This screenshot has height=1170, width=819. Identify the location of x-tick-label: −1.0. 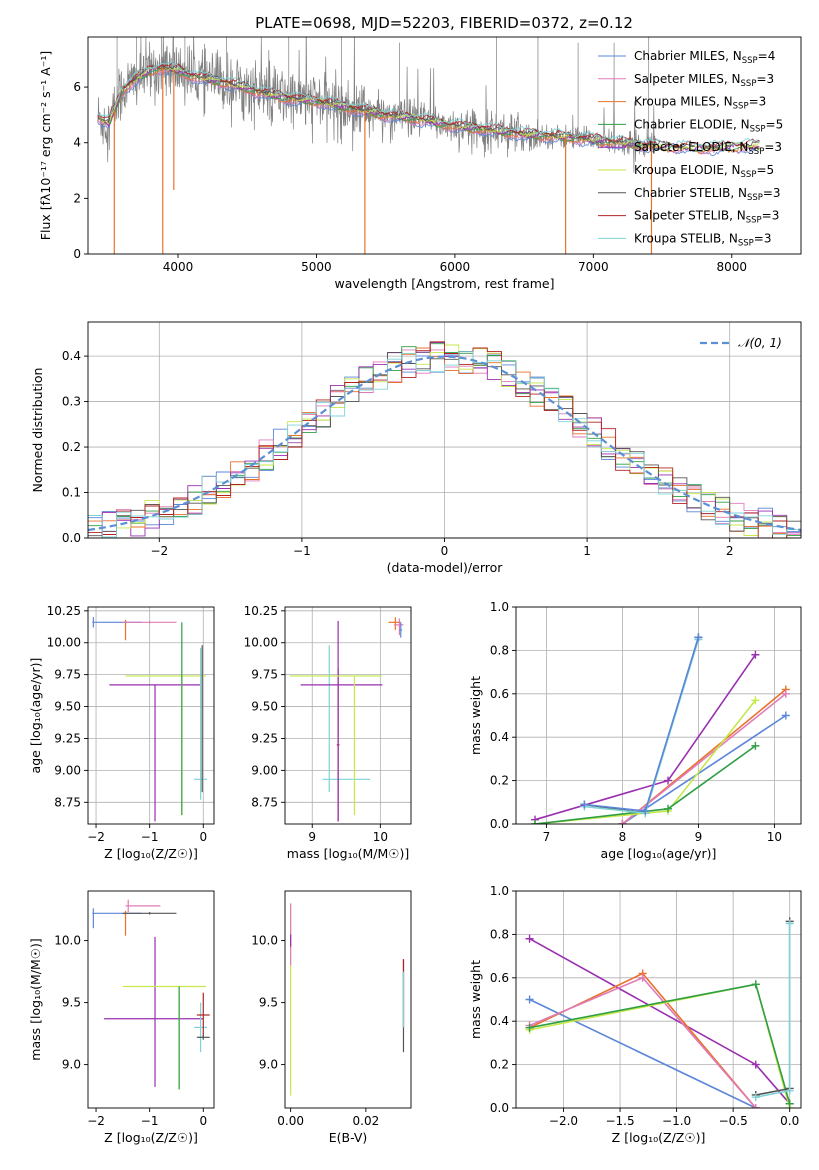
(676, 1121).